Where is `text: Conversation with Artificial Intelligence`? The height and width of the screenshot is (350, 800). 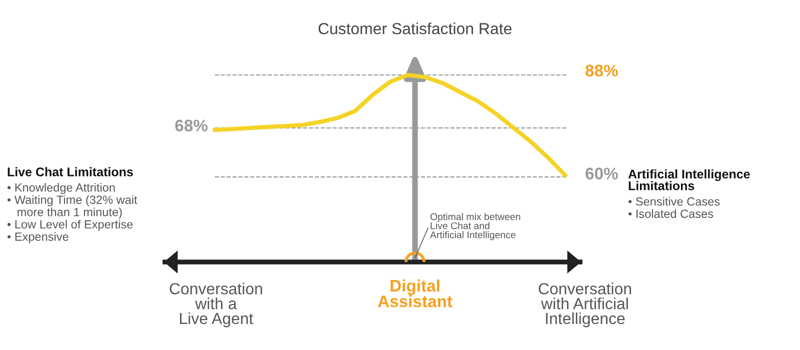
text: Conversation with Artificial Intelligence is located at coordinates (585, 305).